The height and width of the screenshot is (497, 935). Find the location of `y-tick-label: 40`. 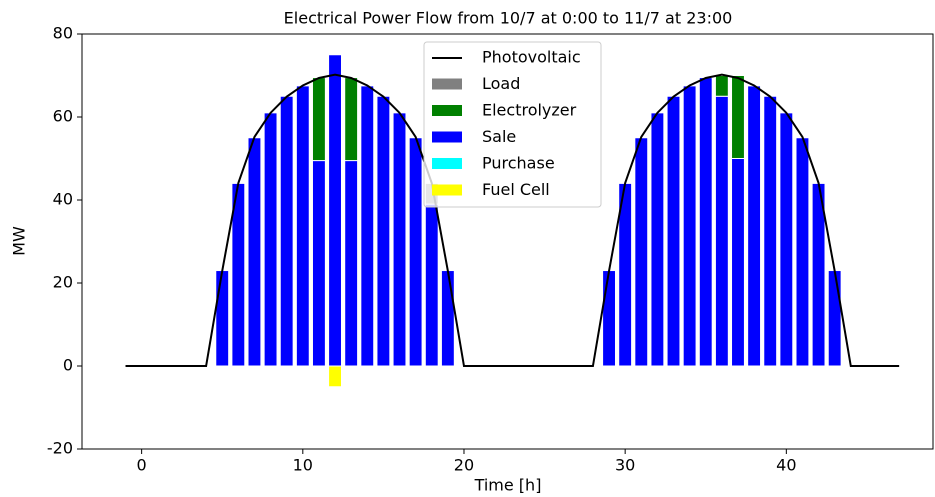

y-tick-label: 40 is located at coordinates (63, 199).